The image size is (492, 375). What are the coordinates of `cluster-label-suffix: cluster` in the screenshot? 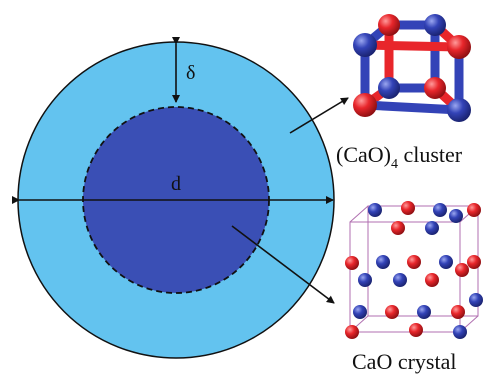 It's located at (430, 154).